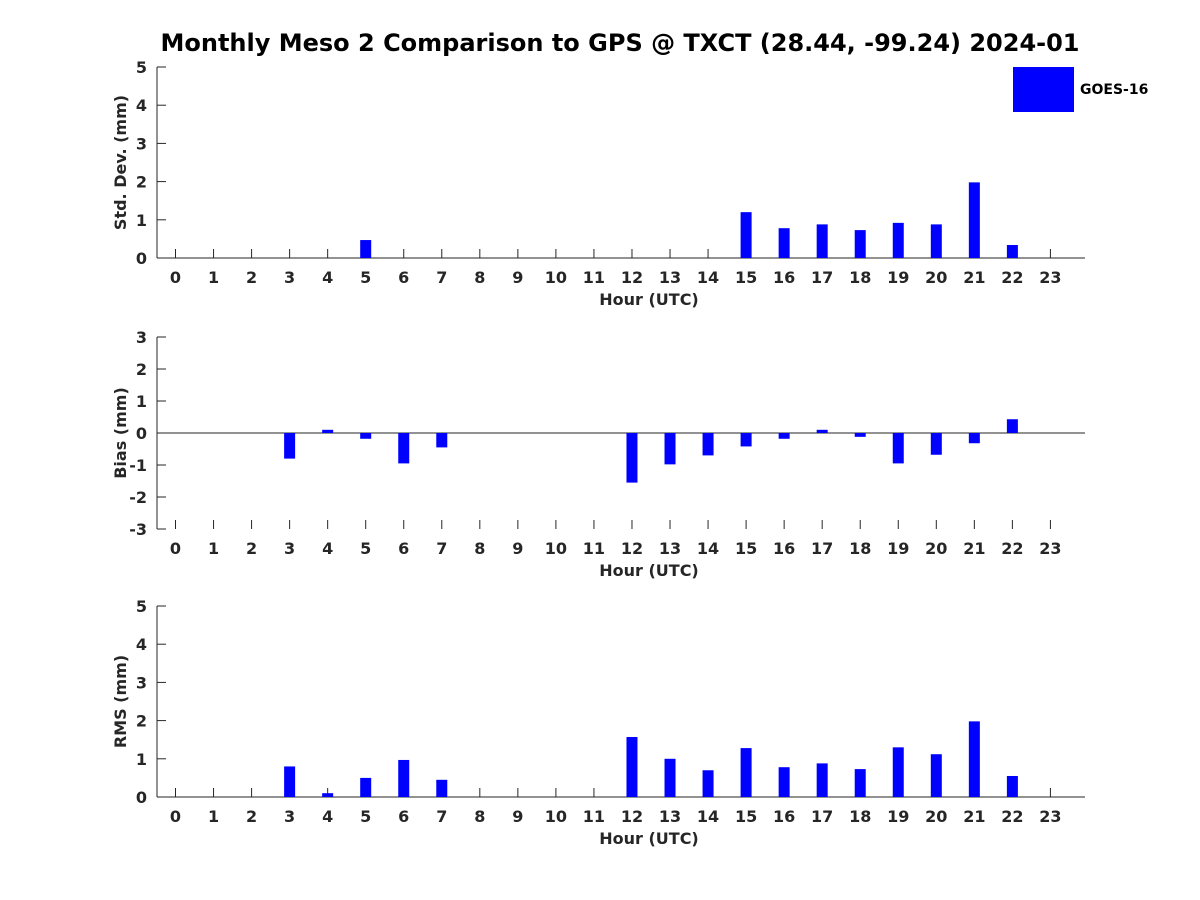 This screenshot has height=900, width=1200. I want to click on legend-label: GOES-16, so click(1114, 90).